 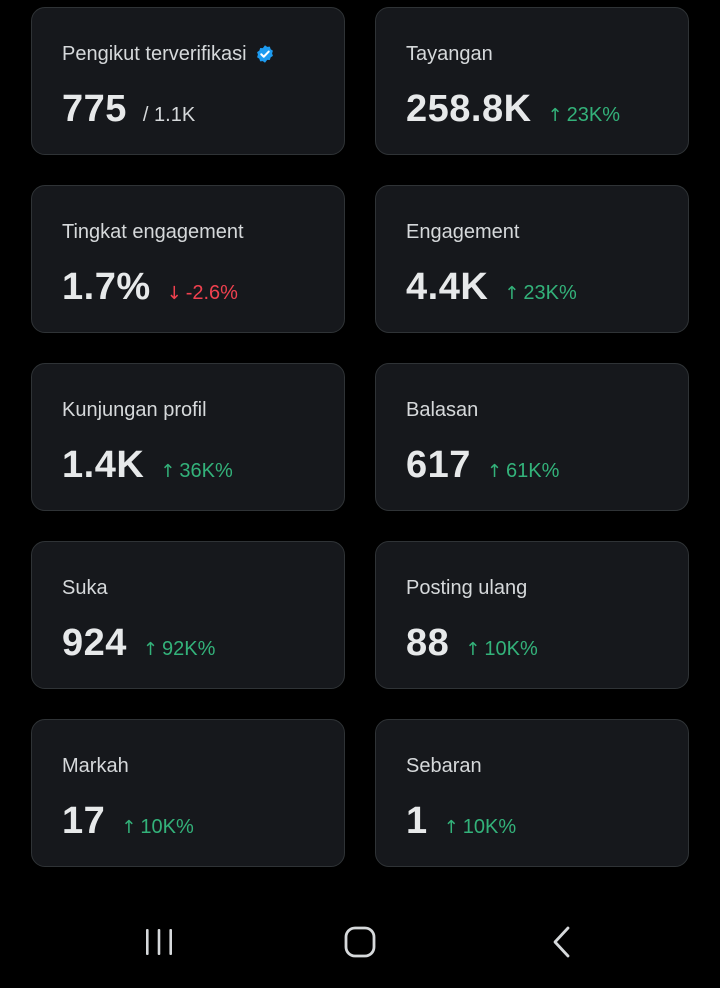 I want to click on card-bookmarks: Markah 17 ↑ 10K%, so click(x=188, y=793).